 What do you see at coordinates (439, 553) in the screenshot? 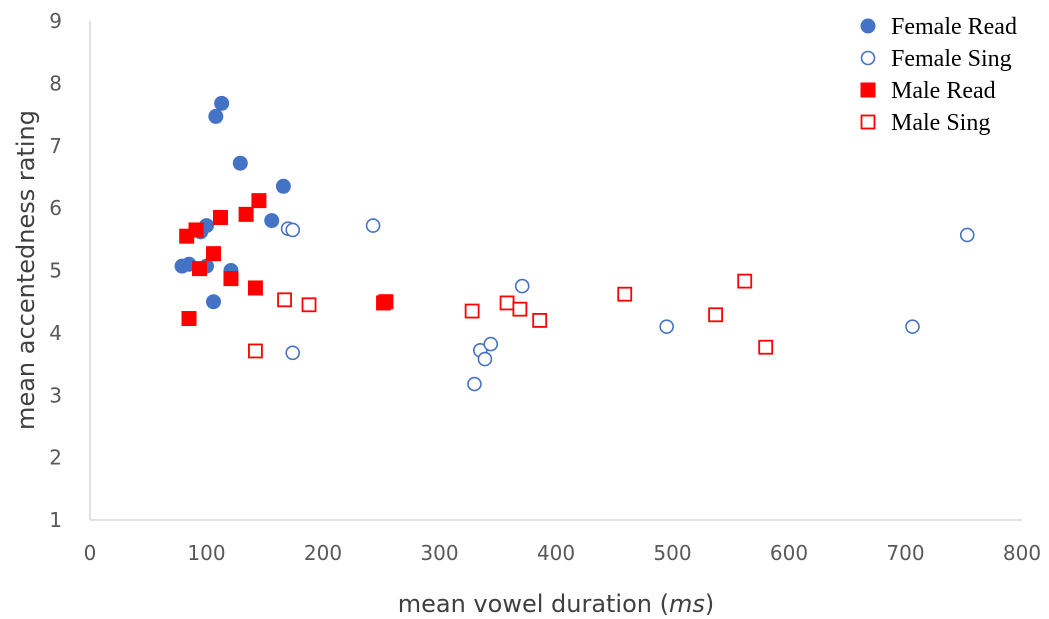
I see `x-tick-label: 300` at bounding box center [439, 553].